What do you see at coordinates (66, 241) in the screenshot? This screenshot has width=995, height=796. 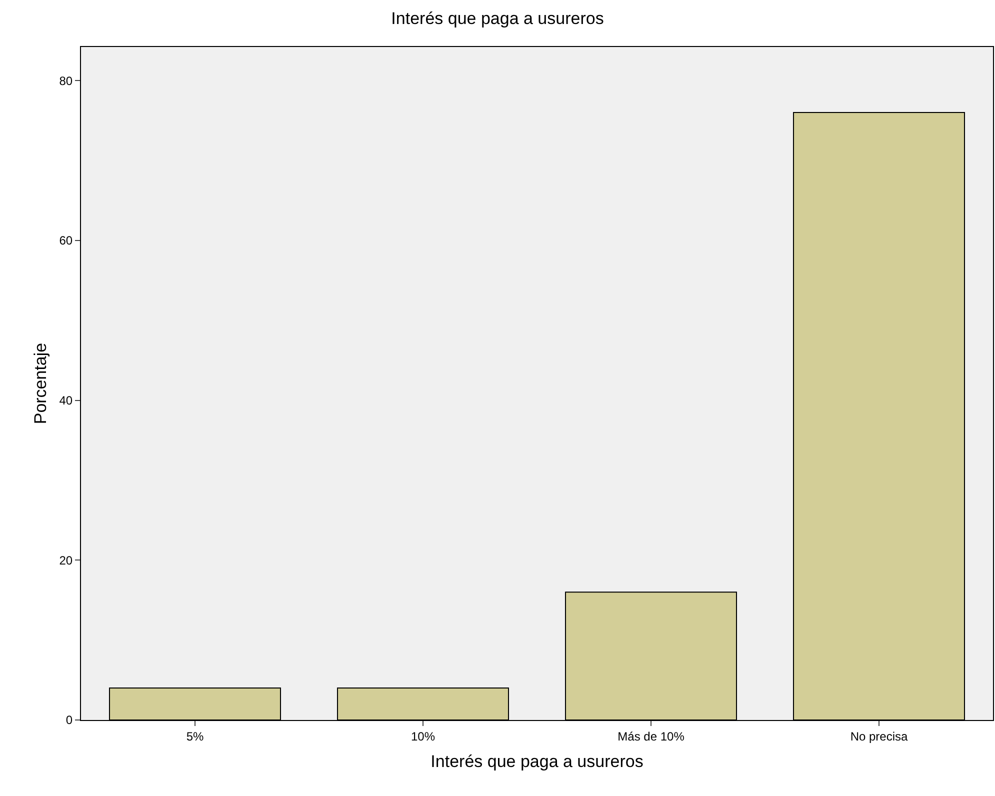 I see `y-tick-label: 60` at bounding box center [66, 241].